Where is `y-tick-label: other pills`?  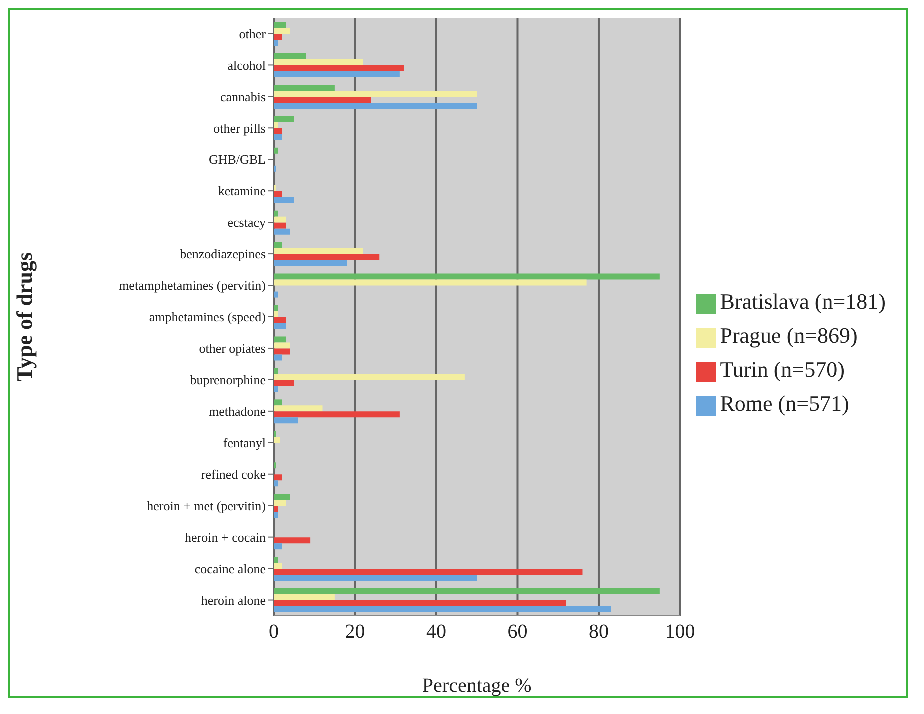
y-tick-label: other pills is located at coordinates (240, 128).